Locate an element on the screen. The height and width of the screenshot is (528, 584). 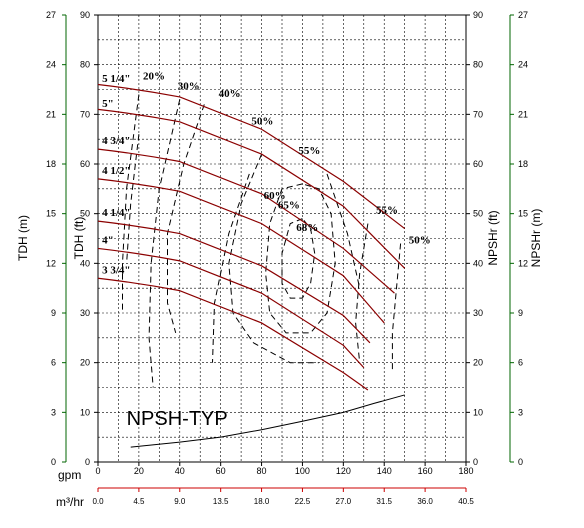
npshr-ft-tick-label: 20 is located at coordinates (478, 363).